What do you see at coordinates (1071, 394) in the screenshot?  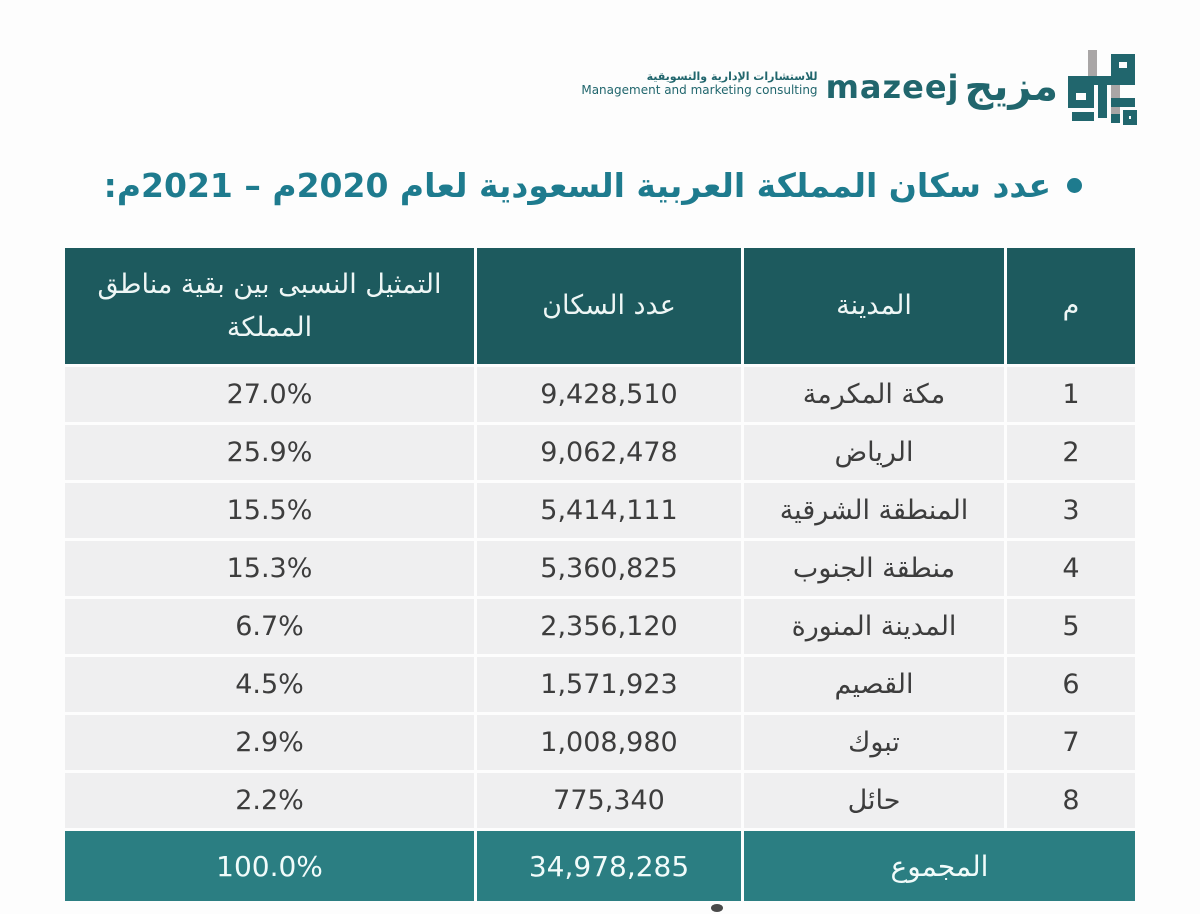 I see `cell-index: 1` at bounding box center [1071, 394].